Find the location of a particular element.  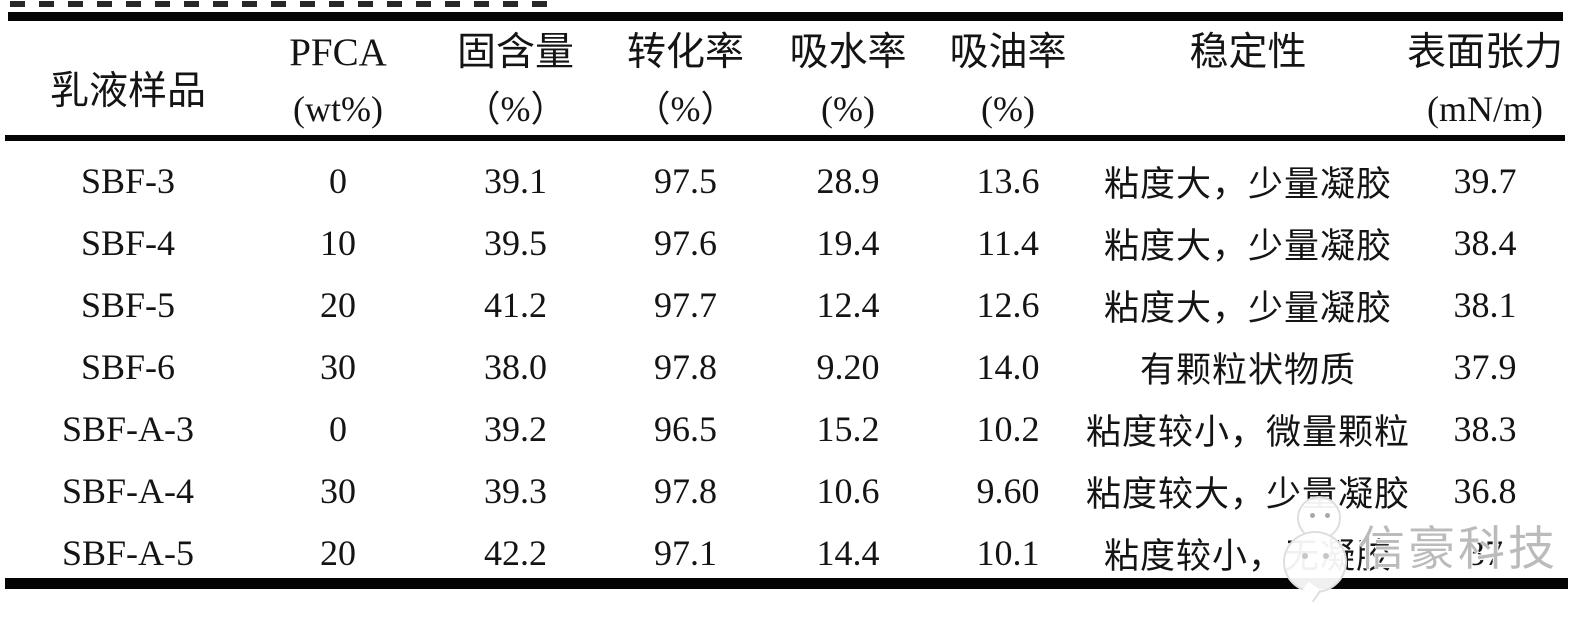

table-cell-surface-tension: 37.9 is located at coordinates (1485, 367).